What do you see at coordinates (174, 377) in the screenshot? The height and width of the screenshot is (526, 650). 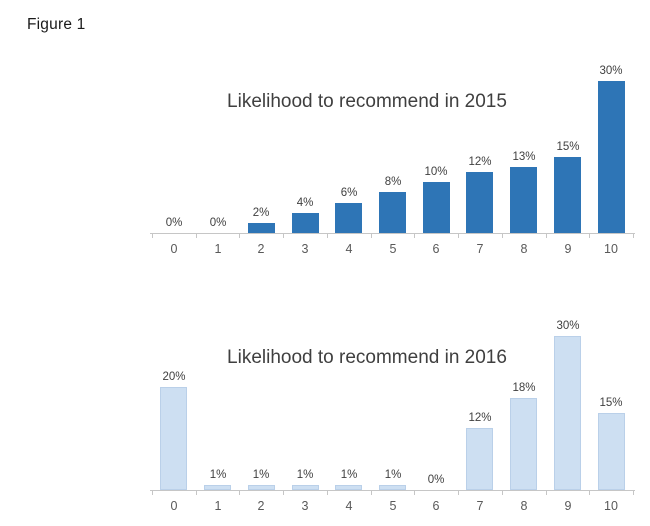 I see `bar-value-label: 20%` at bounding box center [174, 377].